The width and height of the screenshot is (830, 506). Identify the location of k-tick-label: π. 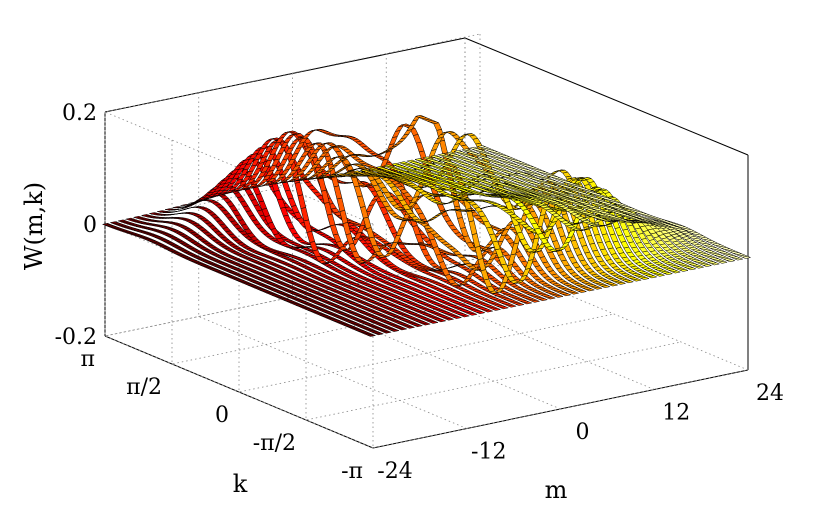
(88, 359).